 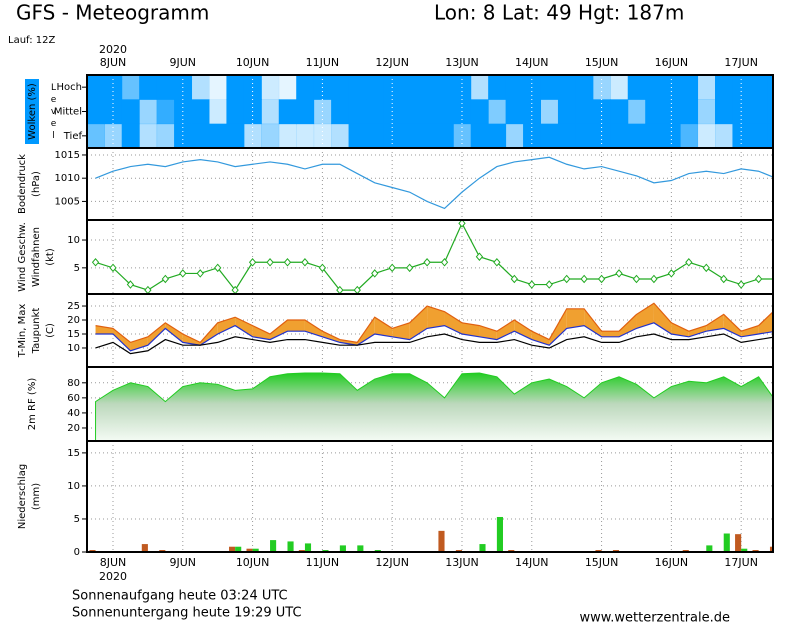 What do you see at coordinates (392, 562) in the screenshot?
I see `x-tick-label: 12JUN` at bounding box center [392, 562].